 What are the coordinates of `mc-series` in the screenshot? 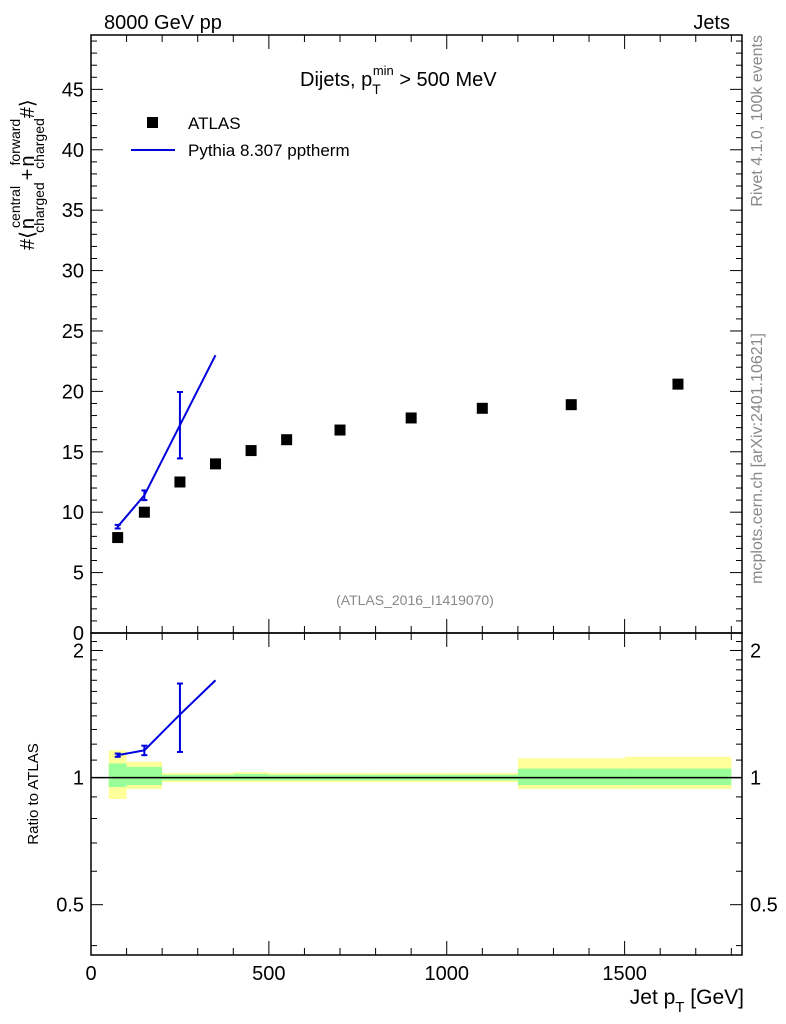 It's located at (165, 442).